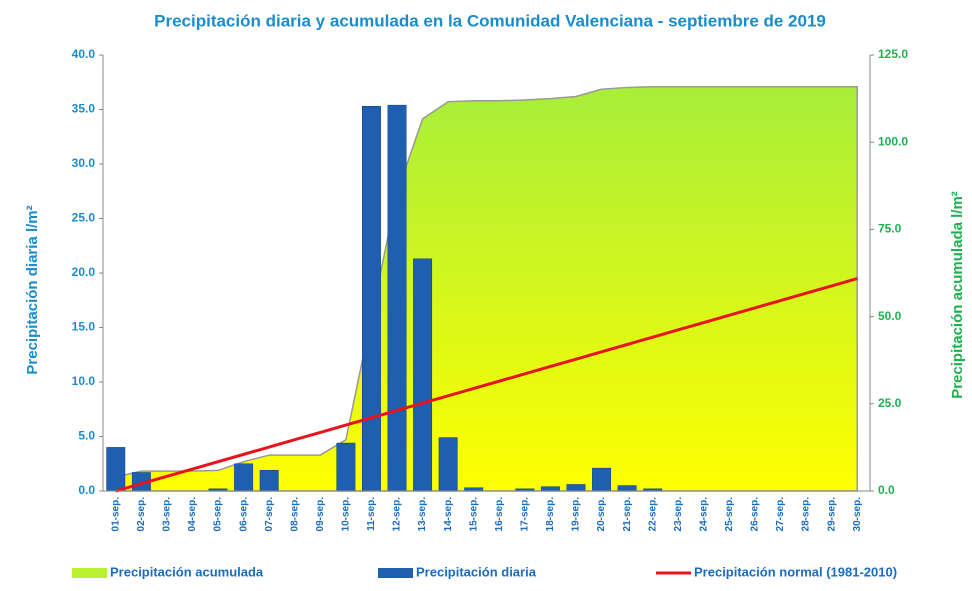 This screenshot has width=972, height=591. I want to click on x-tick-label: 21-sep., so click(627, 514).